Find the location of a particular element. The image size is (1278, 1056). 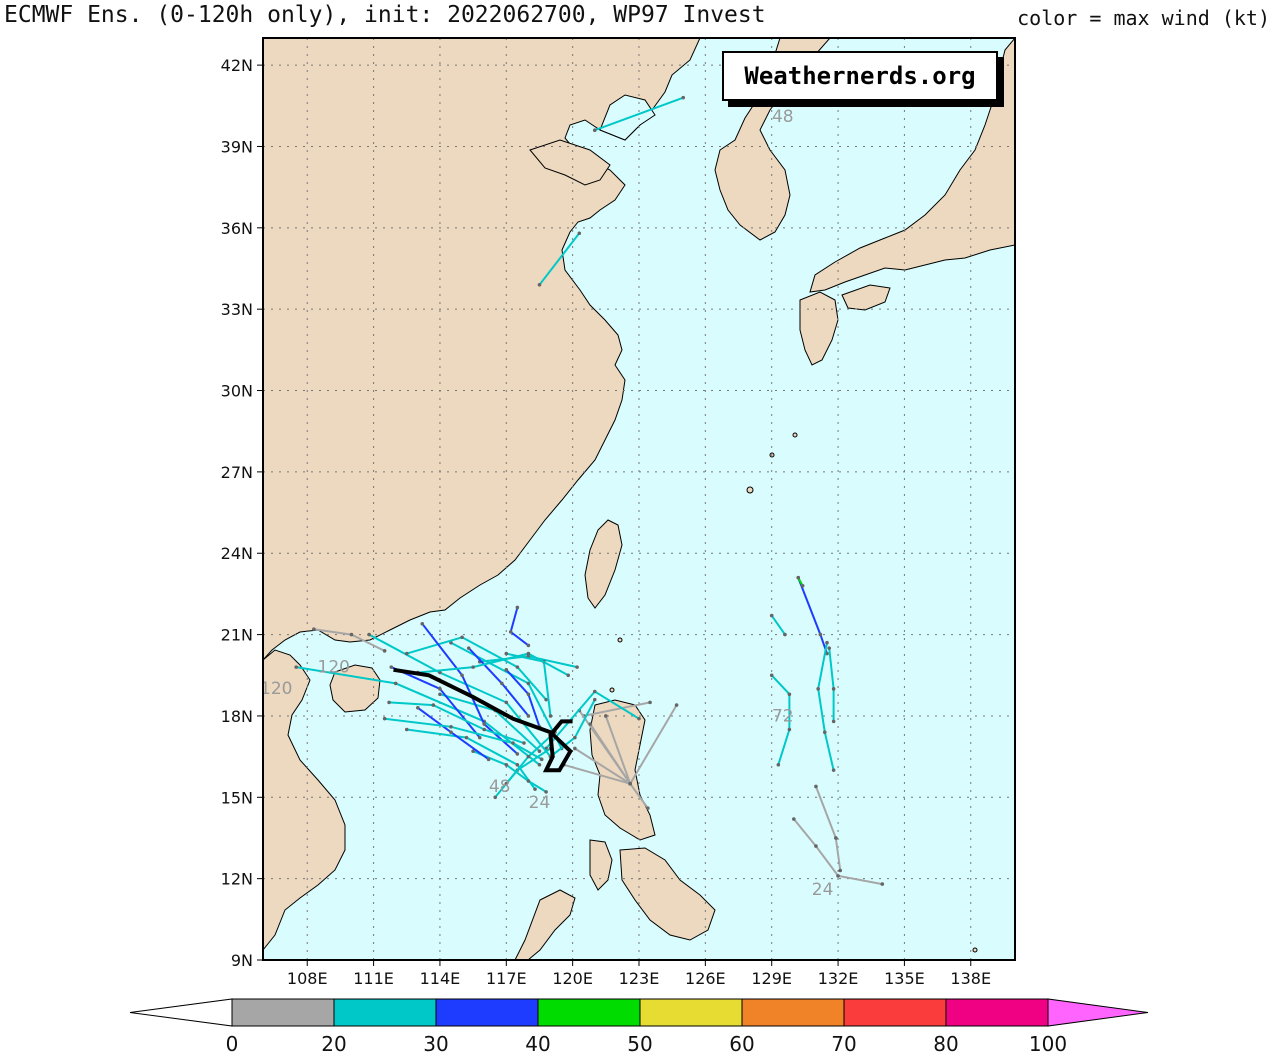

color-legend-note: color = max wind (kt) is located at coordinates (1143, 18).